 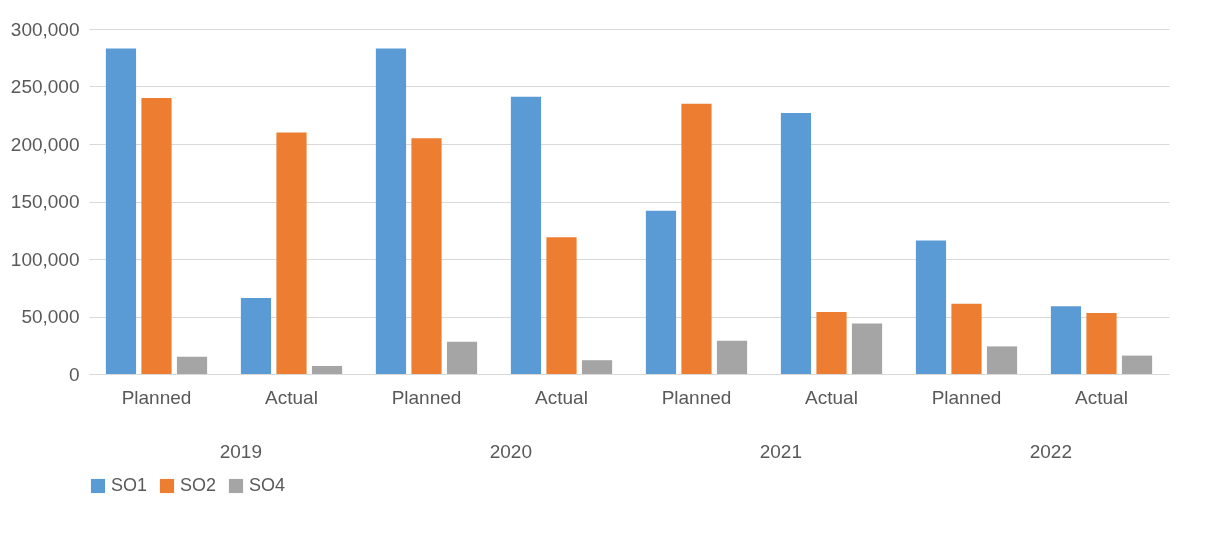 What do you see at coordinates (267, 485) in the screenshot?
I see `legend-label: SO4` at bounding box center [267, 485].